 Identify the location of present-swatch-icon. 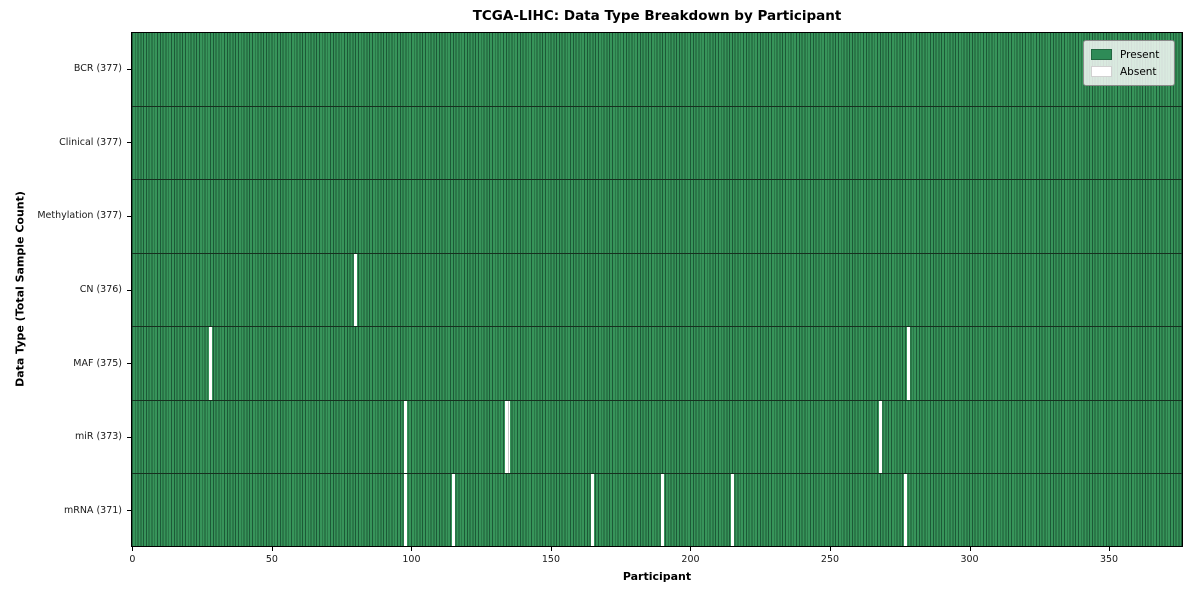
(1101, 54).